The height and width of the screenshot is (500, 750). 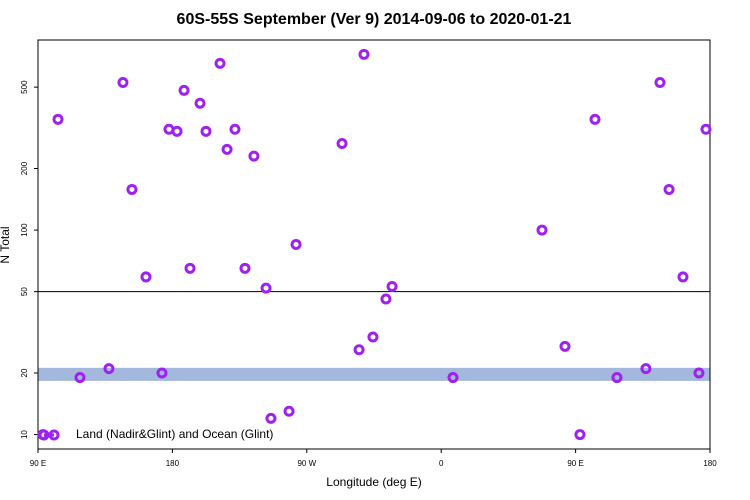 I want to click on legend-label: Land (Nadir&Glint) and Ocean (Glint), so click(x=174, y=434).